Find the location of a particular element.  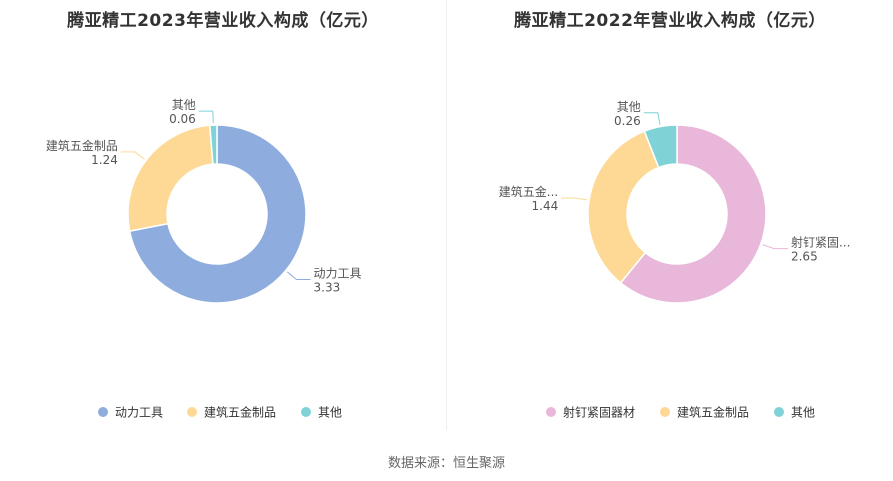

panel-divider is located at coordinates (446, 215).